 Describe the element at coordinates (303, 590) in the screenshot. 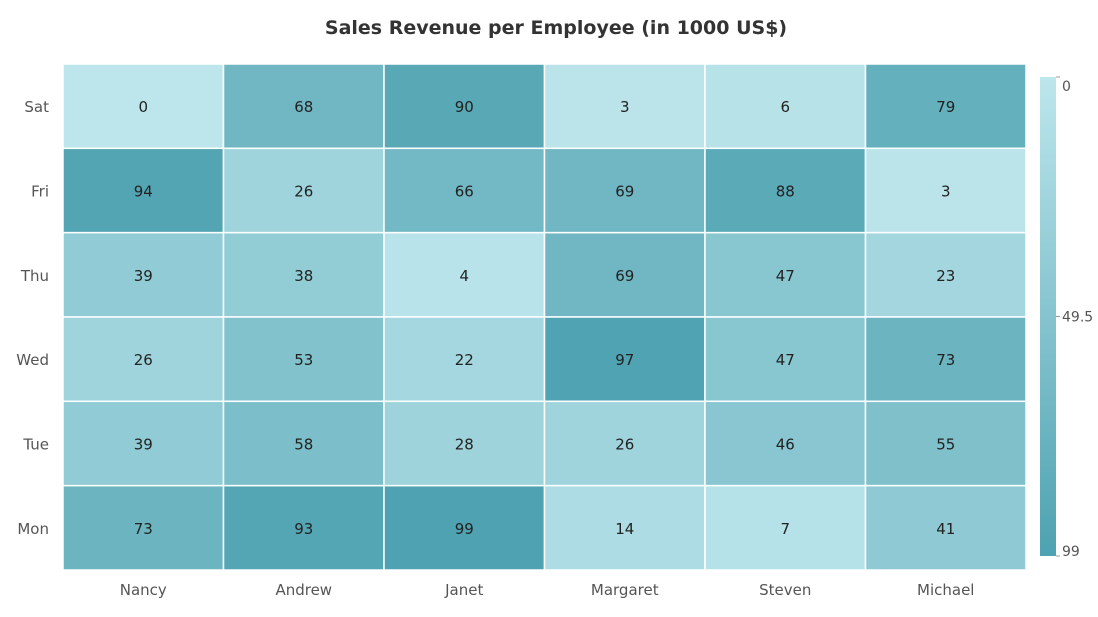

I see `x-axis-label: Andrew` at that location.